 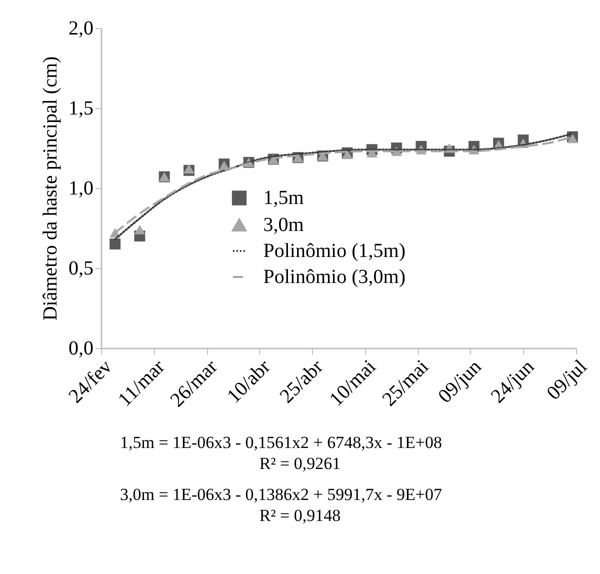 What do you see at coordinates (283, 198) in the screenshot?
I see `legend-label: 1,5m` at bounding box center [283, 198].